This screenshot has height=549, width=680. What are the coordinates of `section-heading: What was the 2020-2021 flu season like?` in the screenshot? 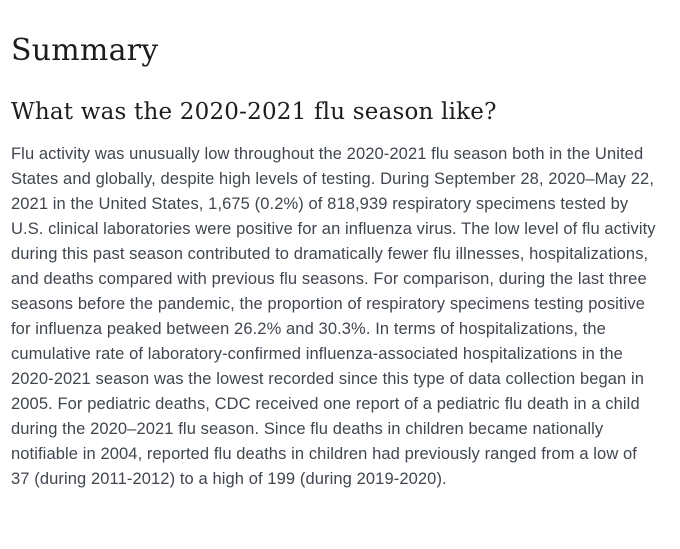 It's located at (254, 112).